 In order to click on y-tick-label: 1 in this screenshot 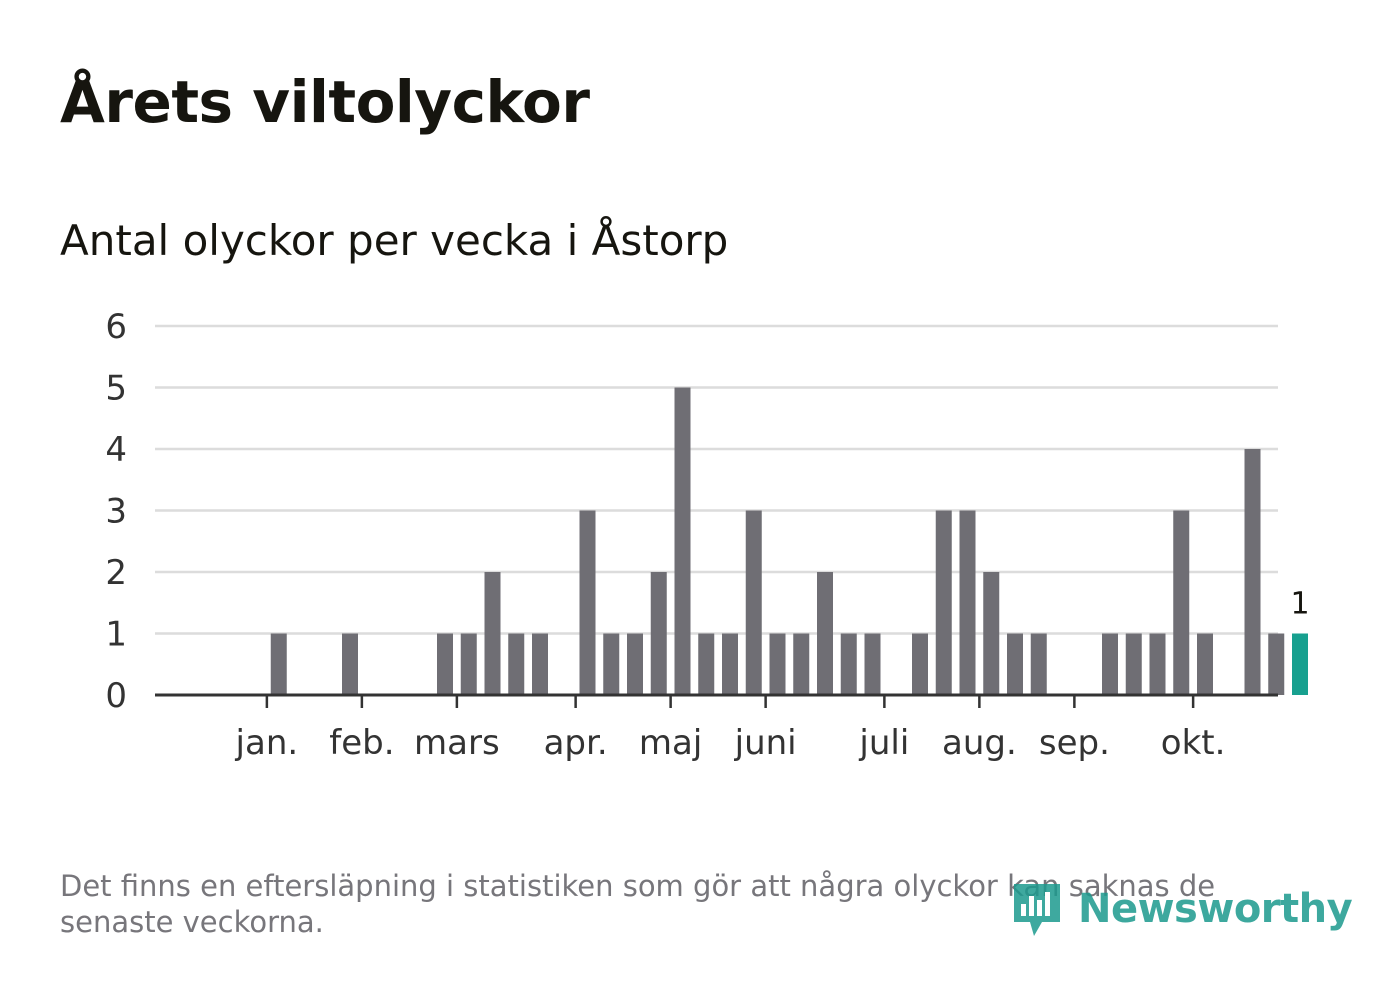, I will do `click(116, 635)`.